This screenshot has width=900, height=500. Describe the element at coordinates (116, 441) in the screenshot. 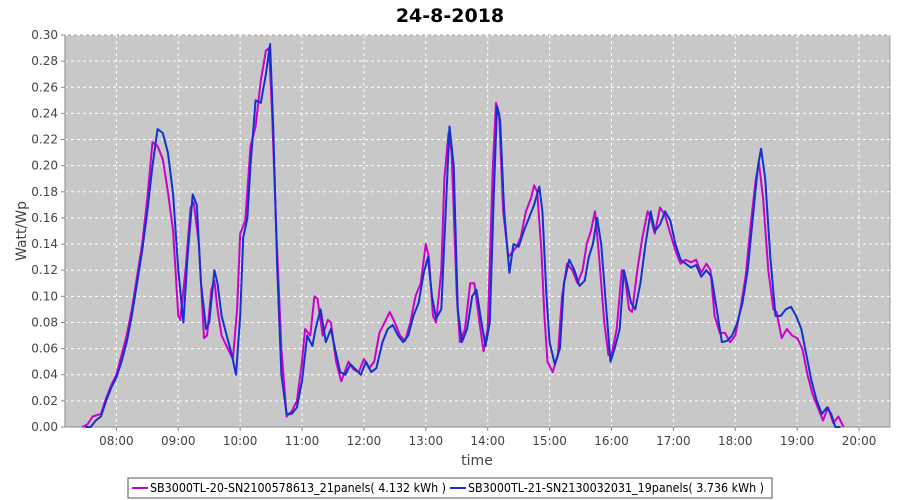

I see `x-tick-label: 08:00` at that location.